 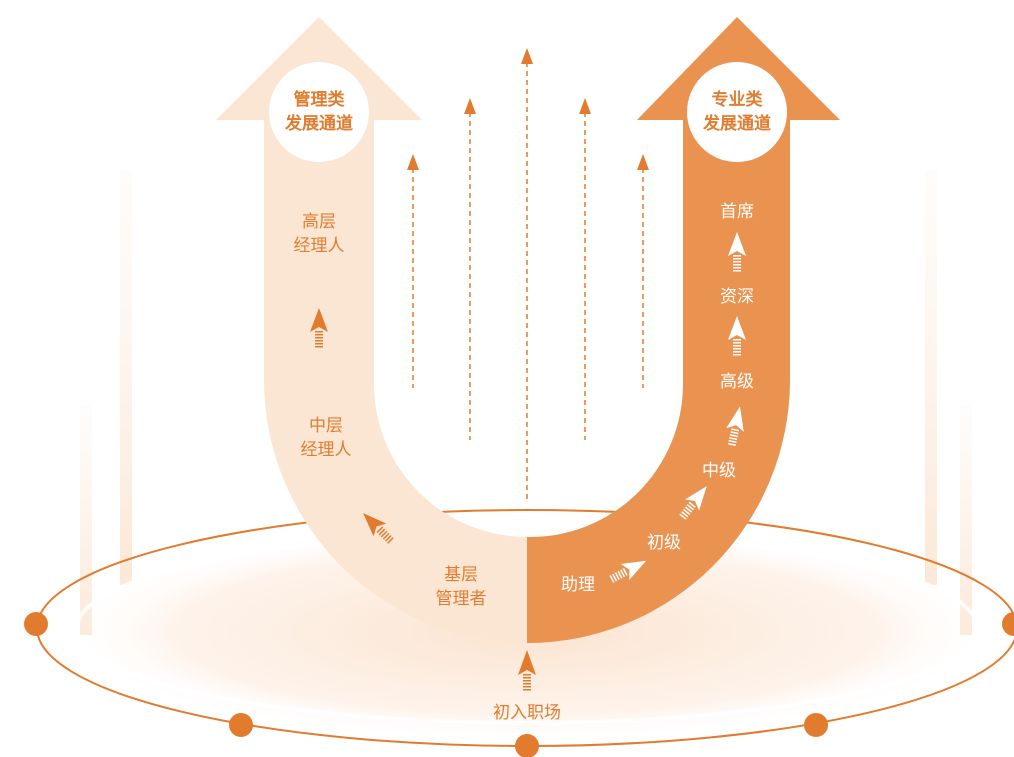 What do you see at coordinates (527, 671) in the screenshot?
I see `entry-arrow` at bounding box center [527, 671].